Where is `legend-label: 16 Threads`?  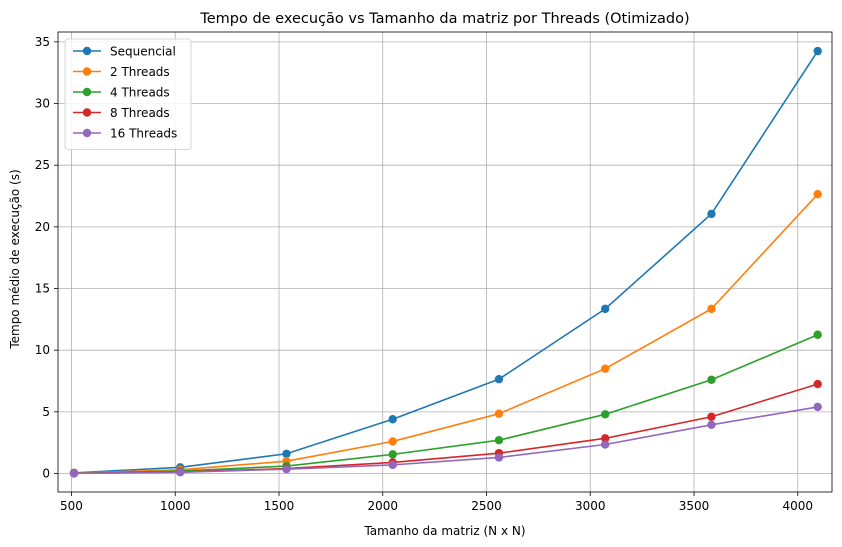
legend-label: 16 Threads is located at coordinates (143, 134).